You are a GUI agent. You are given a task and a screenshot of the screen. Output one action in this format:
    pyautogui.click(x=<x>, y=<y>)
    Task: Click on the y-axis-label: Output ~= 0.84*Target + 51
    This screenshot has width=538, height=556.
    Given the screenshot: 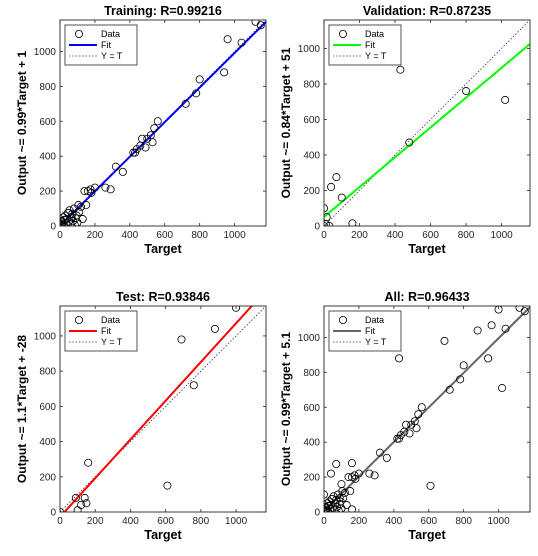 What is the action you would take?
    pyautogui.click(x=286, y=122)
    